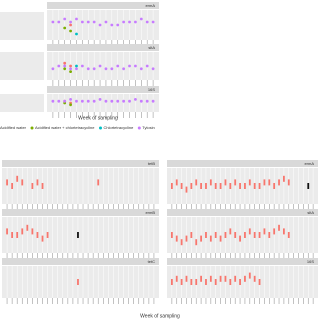 The image size is (320, 320). I want to click on panel-title: tetB, so click(151, 163).